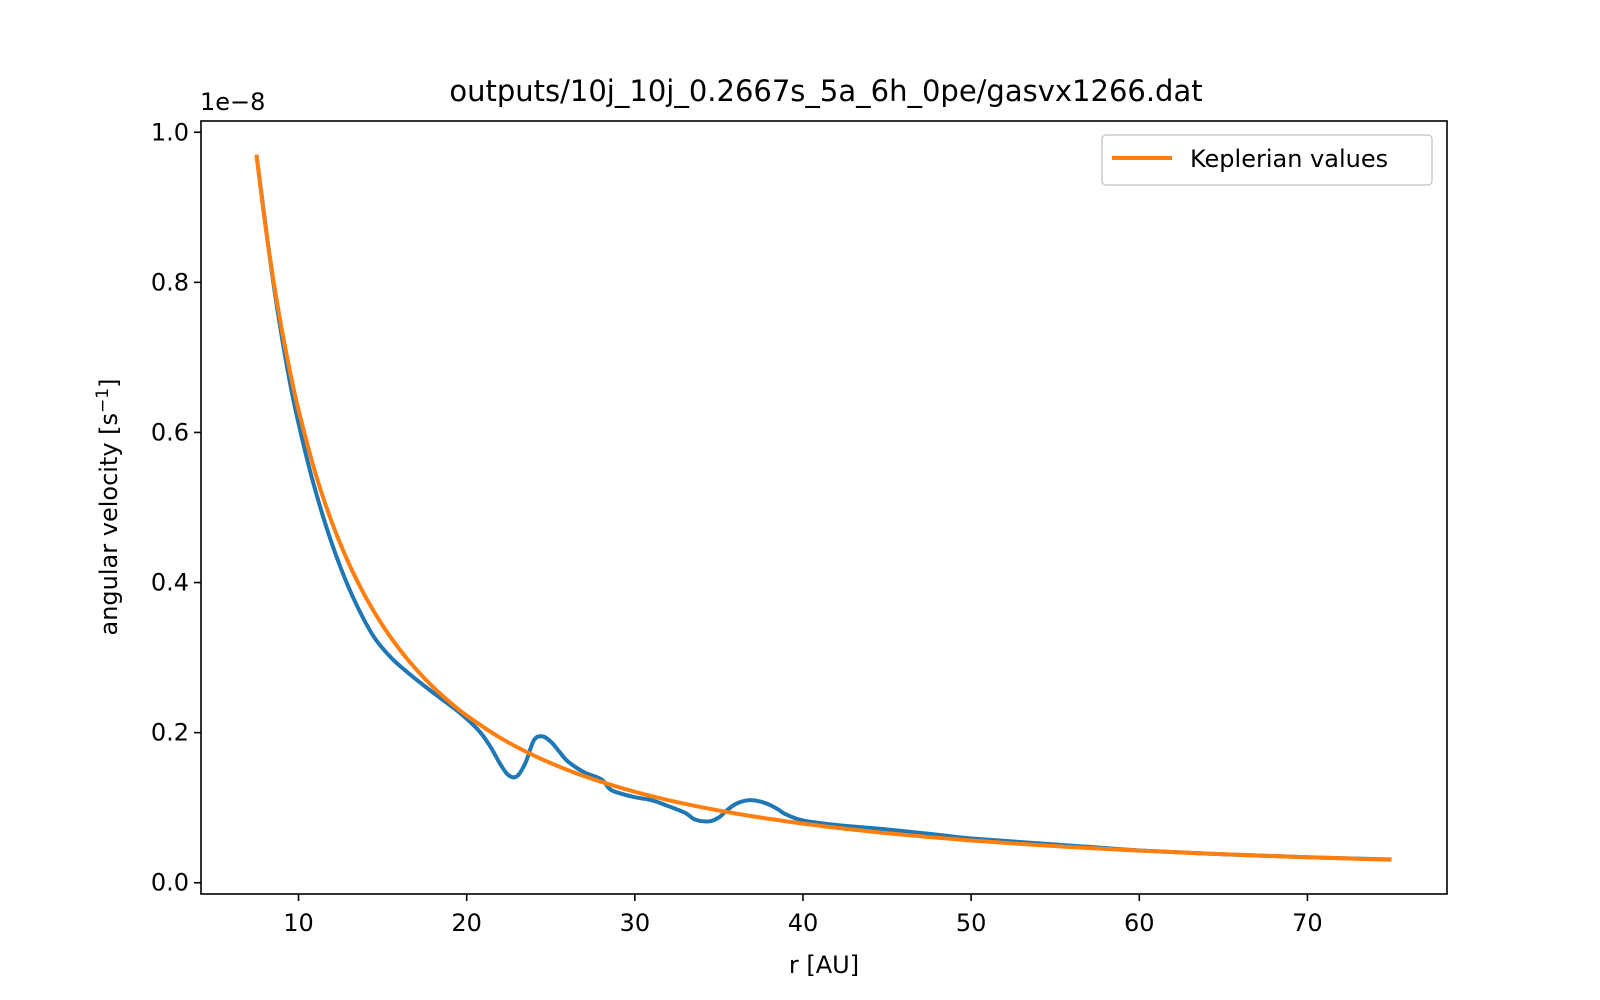 Image resolution: width=1600 pixels, height=1000 pixels. Describe the element at coordinates (466, 923) in the screenshot. I see `x-tick-label: 20` at that location.